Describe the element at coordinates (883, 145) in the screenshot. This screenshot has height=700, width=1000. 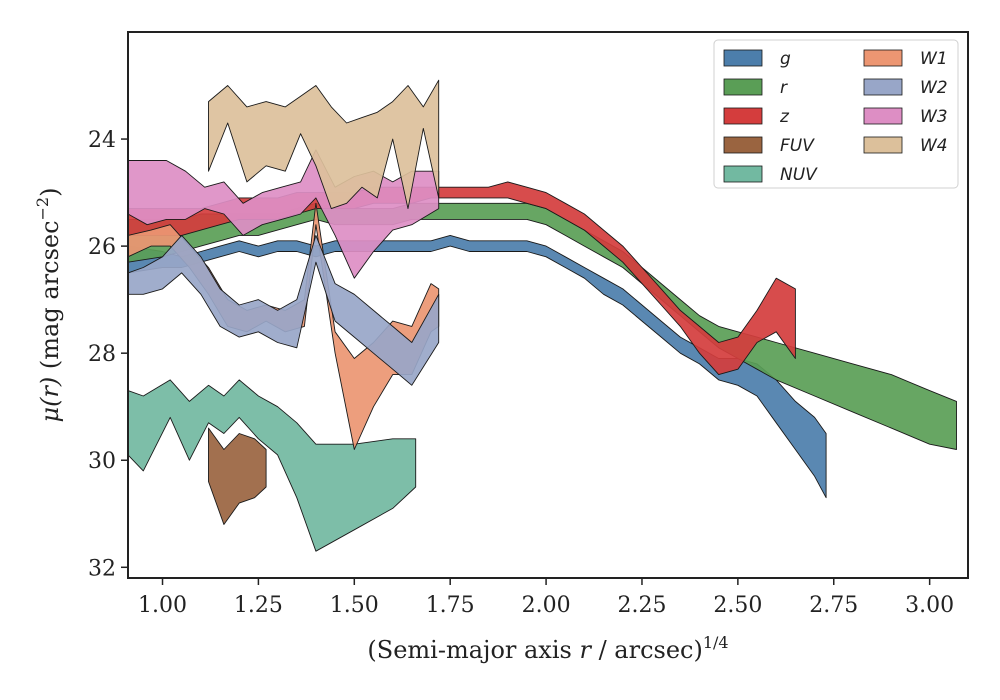
I see `legend-swatch-w4` at that location.